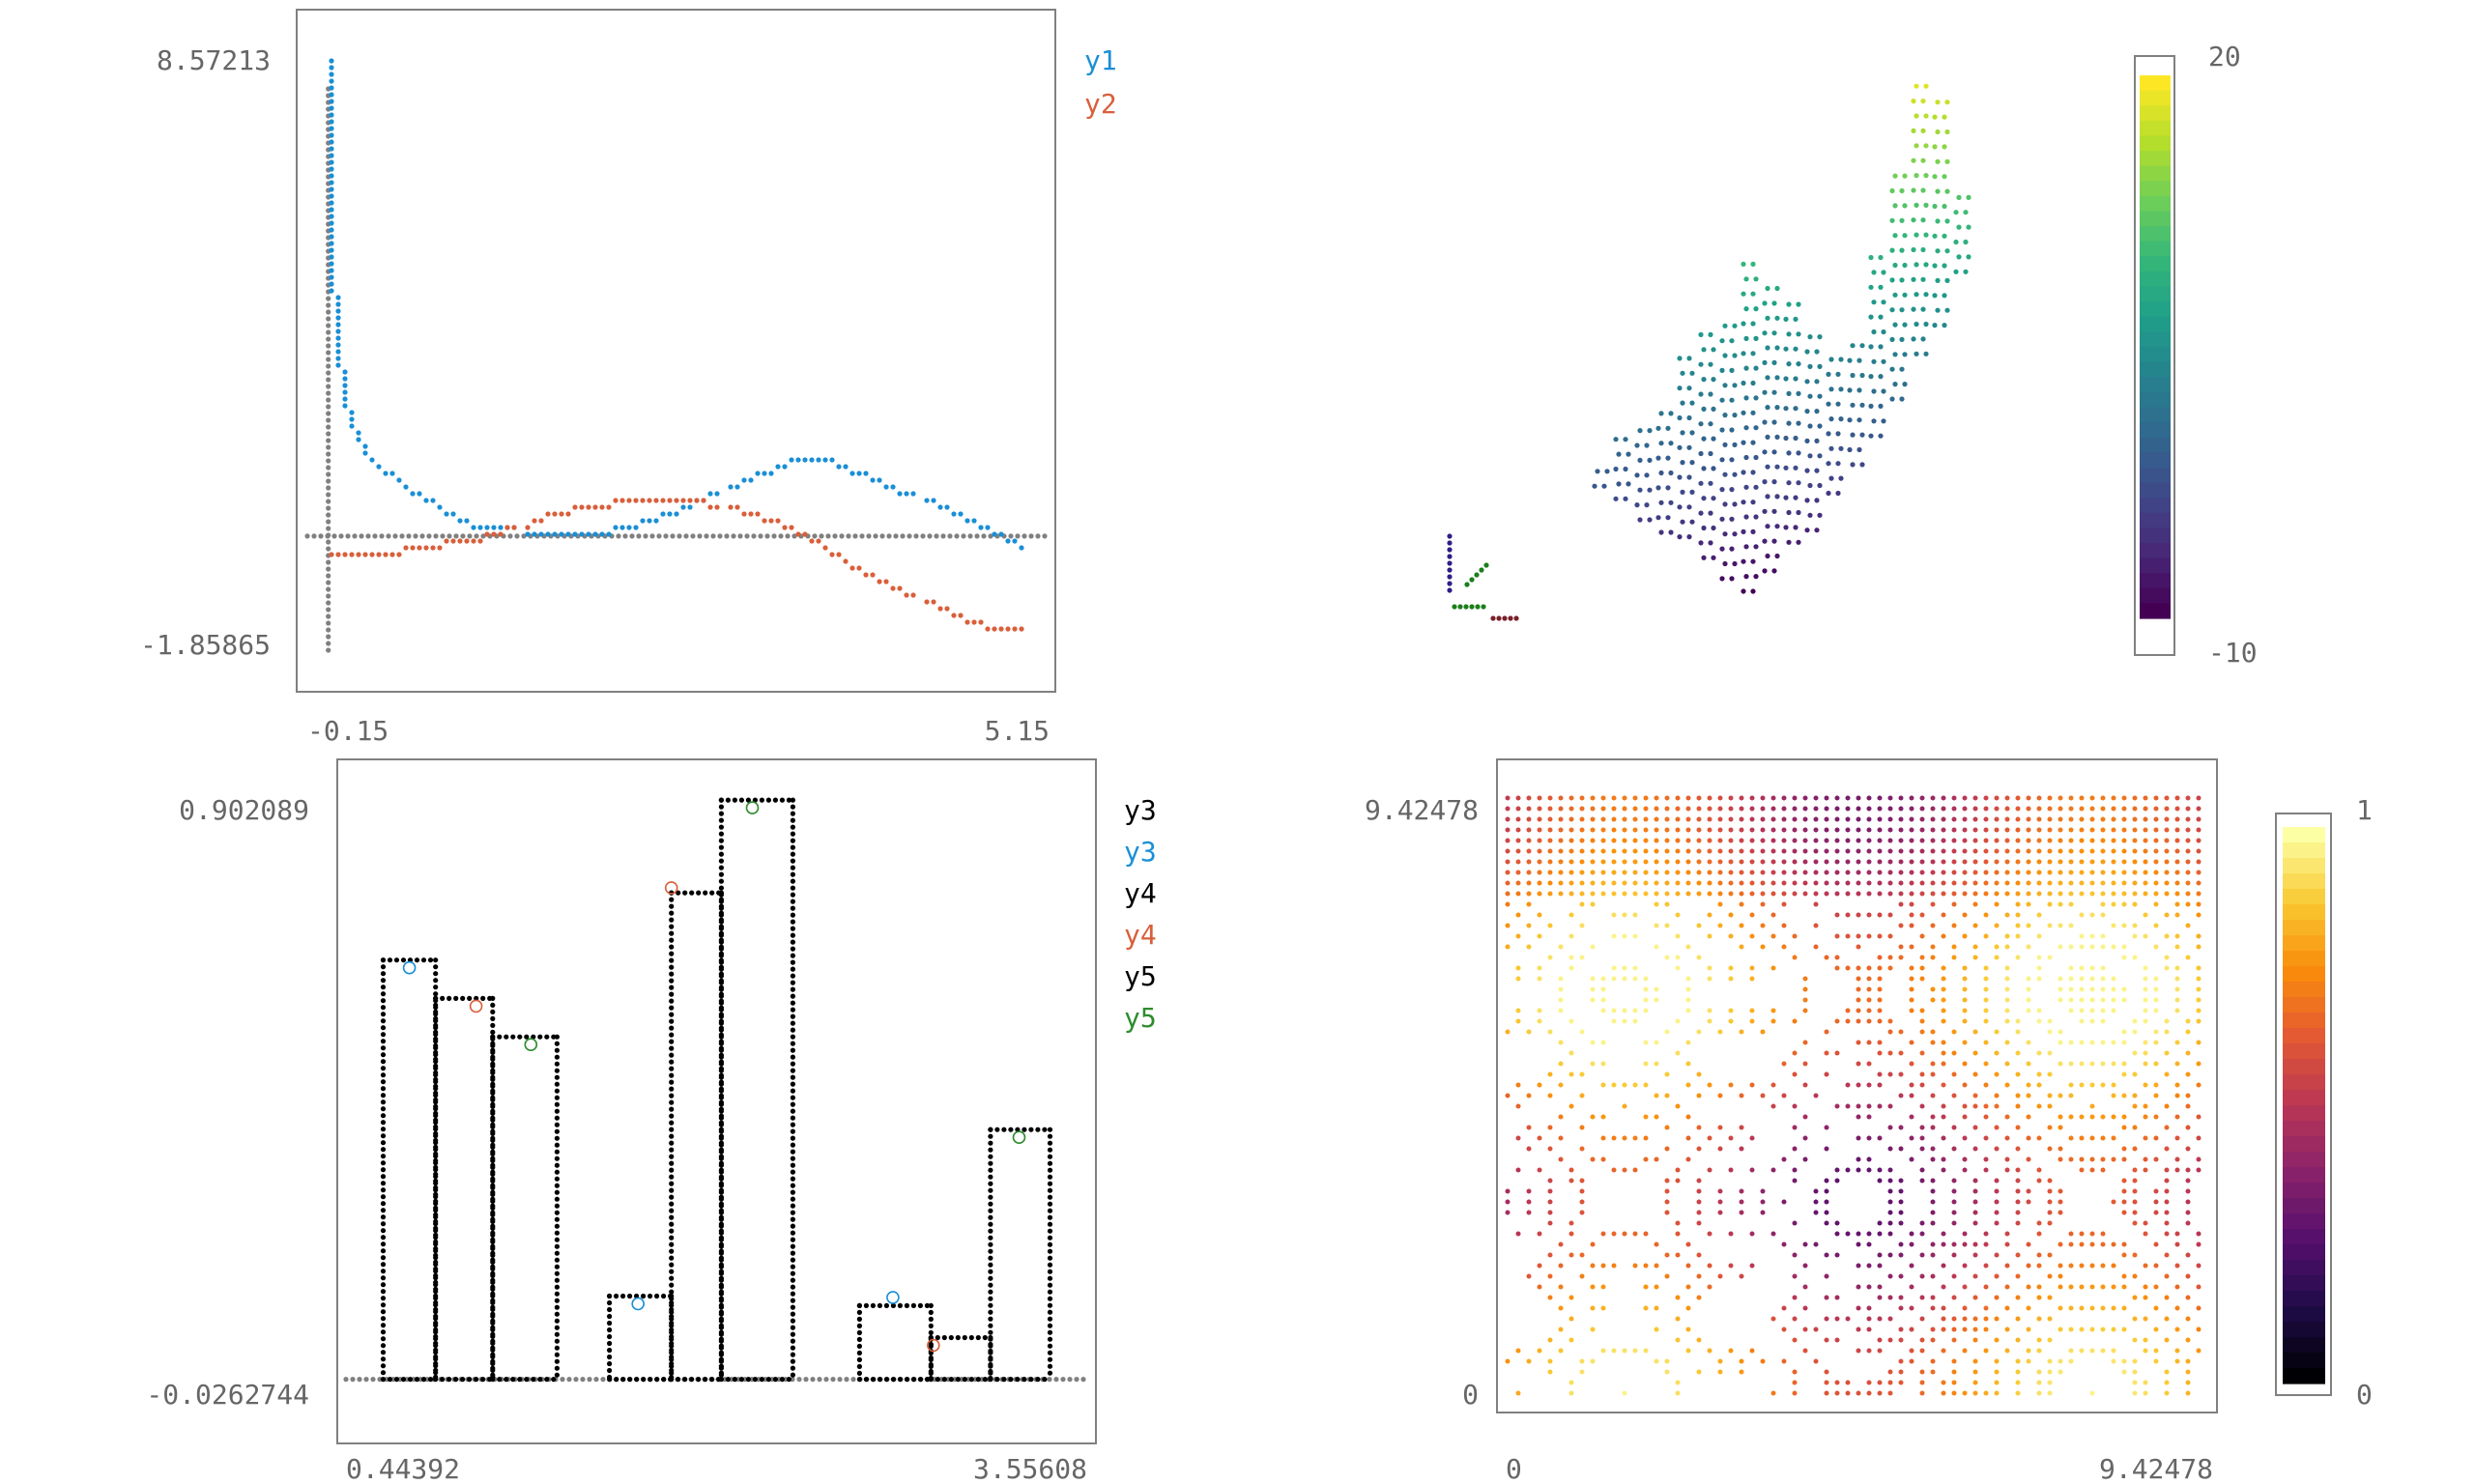 This screenshot has width=2475, height=1484. Describe the element at coordinates (329, 644) in the screenshot. I see `y-axis-line-dot` at that location.